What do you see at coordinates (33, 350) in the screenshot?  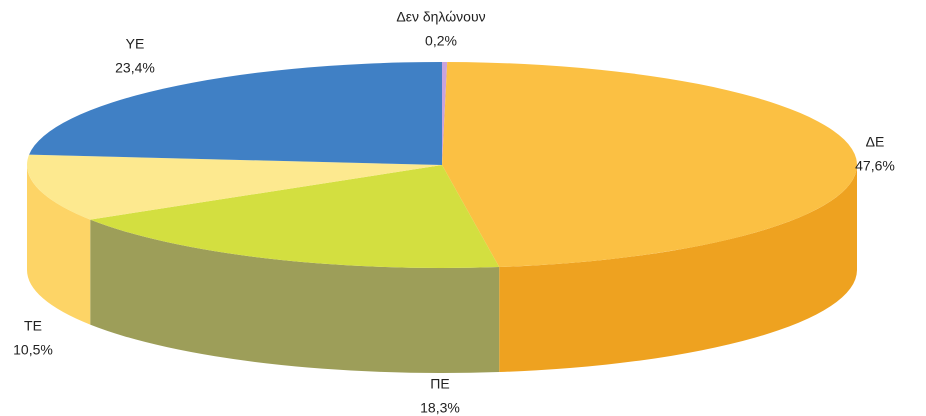 I see `slice-value-label: 10,5%` at bounding box center [33, 350].